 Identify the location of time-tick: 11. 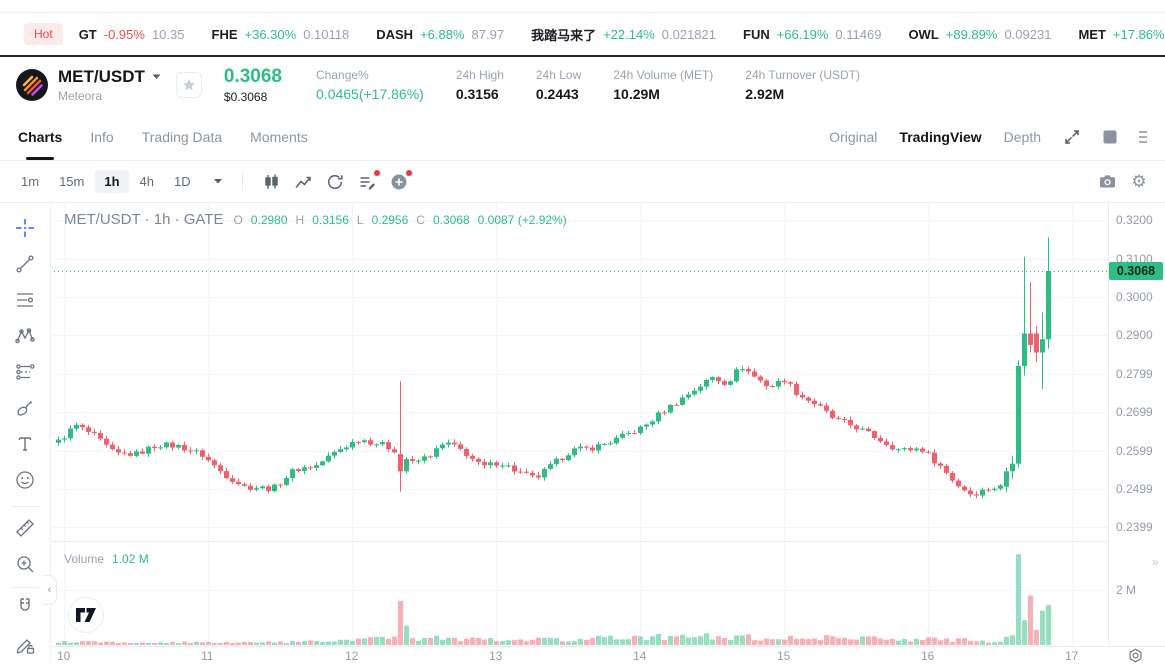
(207, 656).